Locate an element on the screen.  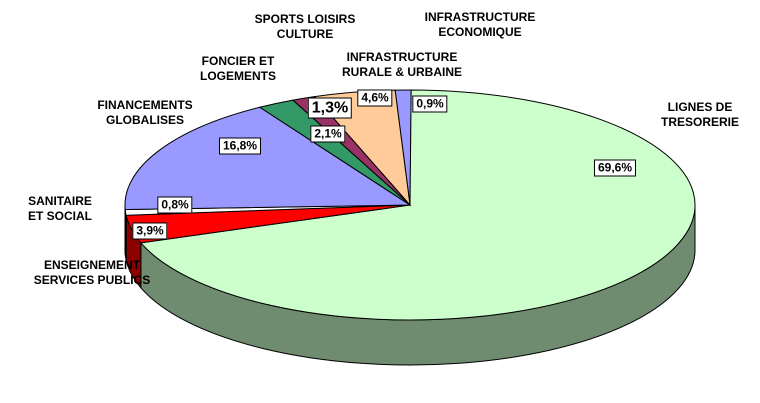
category-label: SANITAIRE ET SOCIAL is located at coordinates (60, 208).